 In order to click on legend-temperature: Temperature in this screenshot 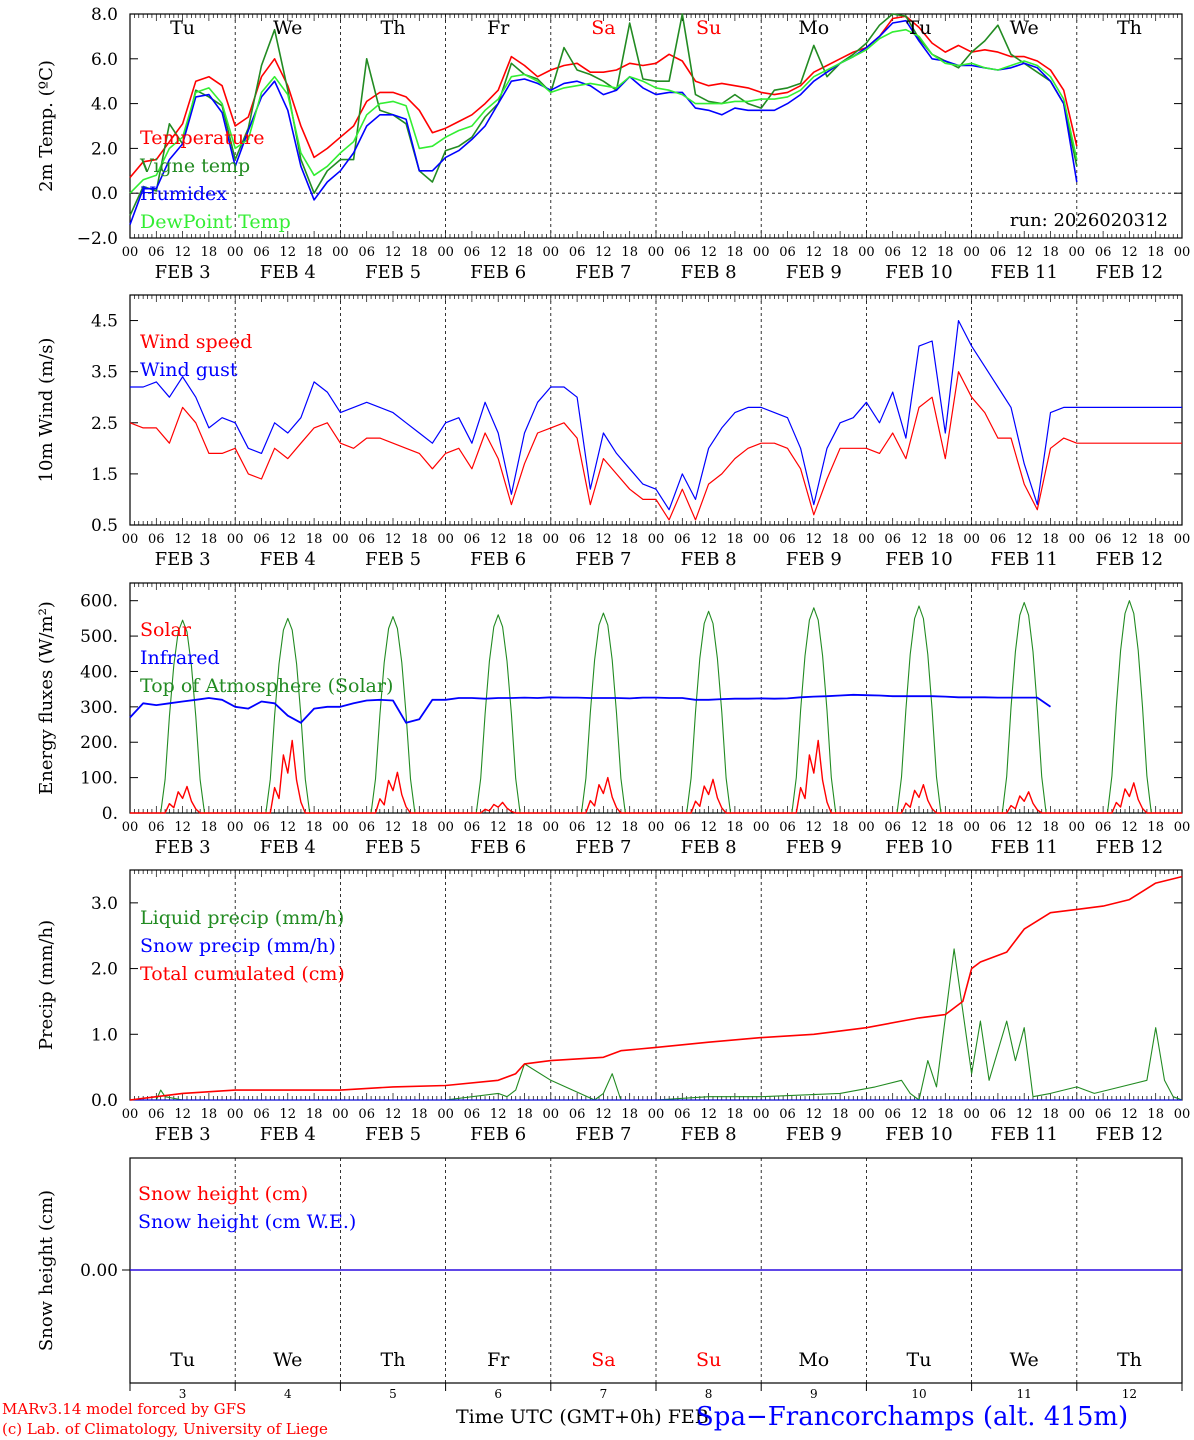, I will do `click(202, 138)`.